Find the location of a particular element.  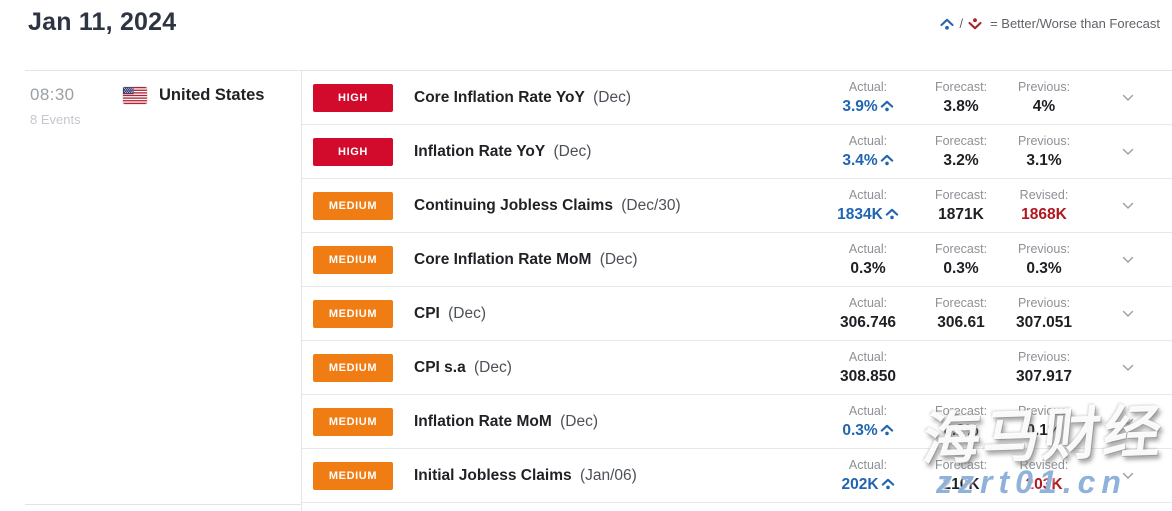

event-values: Actual: 202K Forecast: 210K Revised: 203K is located at coordinates (951, 476).